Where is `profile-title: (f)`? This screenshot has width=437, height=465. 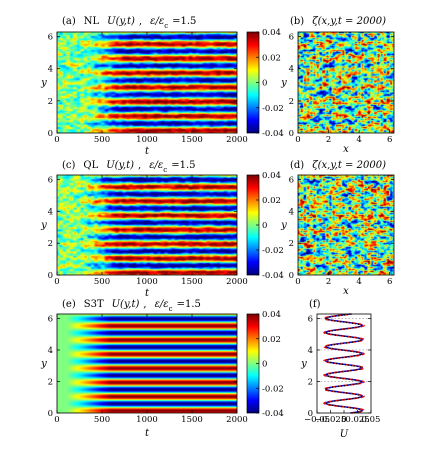 profile-title: (f) is located at coordinates (315, 304).